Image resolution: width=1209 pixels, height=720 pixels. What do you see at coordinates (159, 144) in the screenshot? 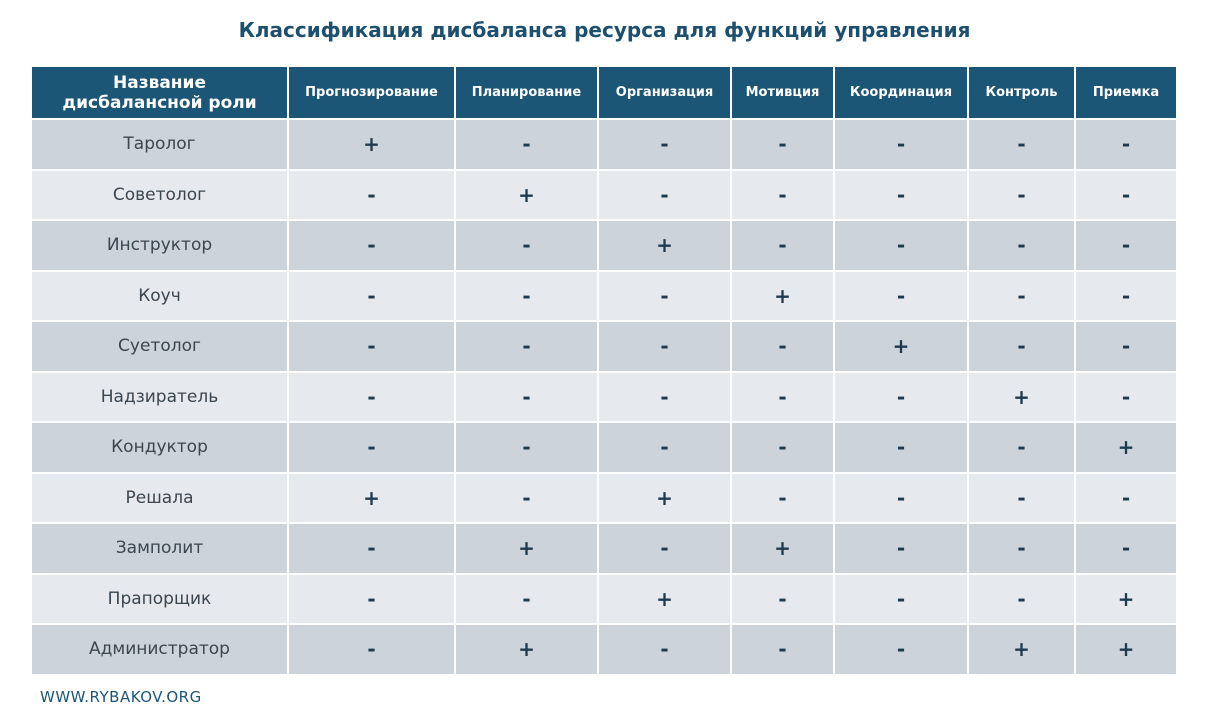
I see `role-name: Таролог` at bounding box center [159, 144].